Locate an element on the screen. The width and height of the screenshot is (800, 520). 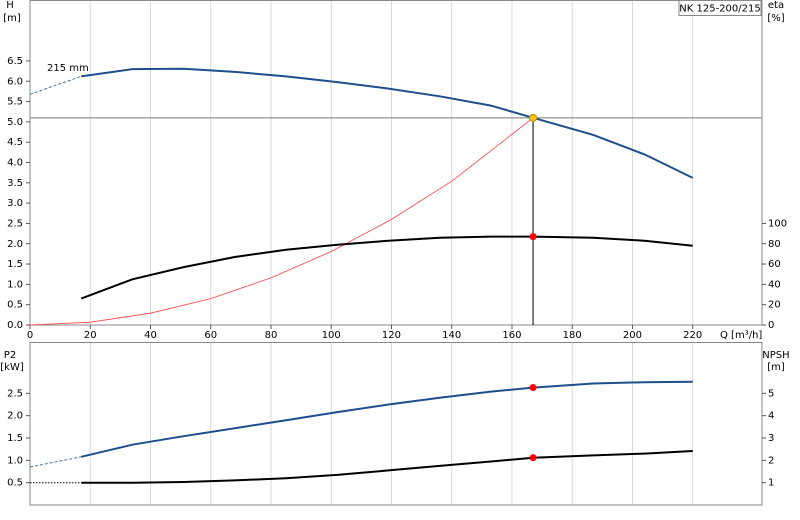
x-tick-label: 20 is located at coordinates (90, 335).